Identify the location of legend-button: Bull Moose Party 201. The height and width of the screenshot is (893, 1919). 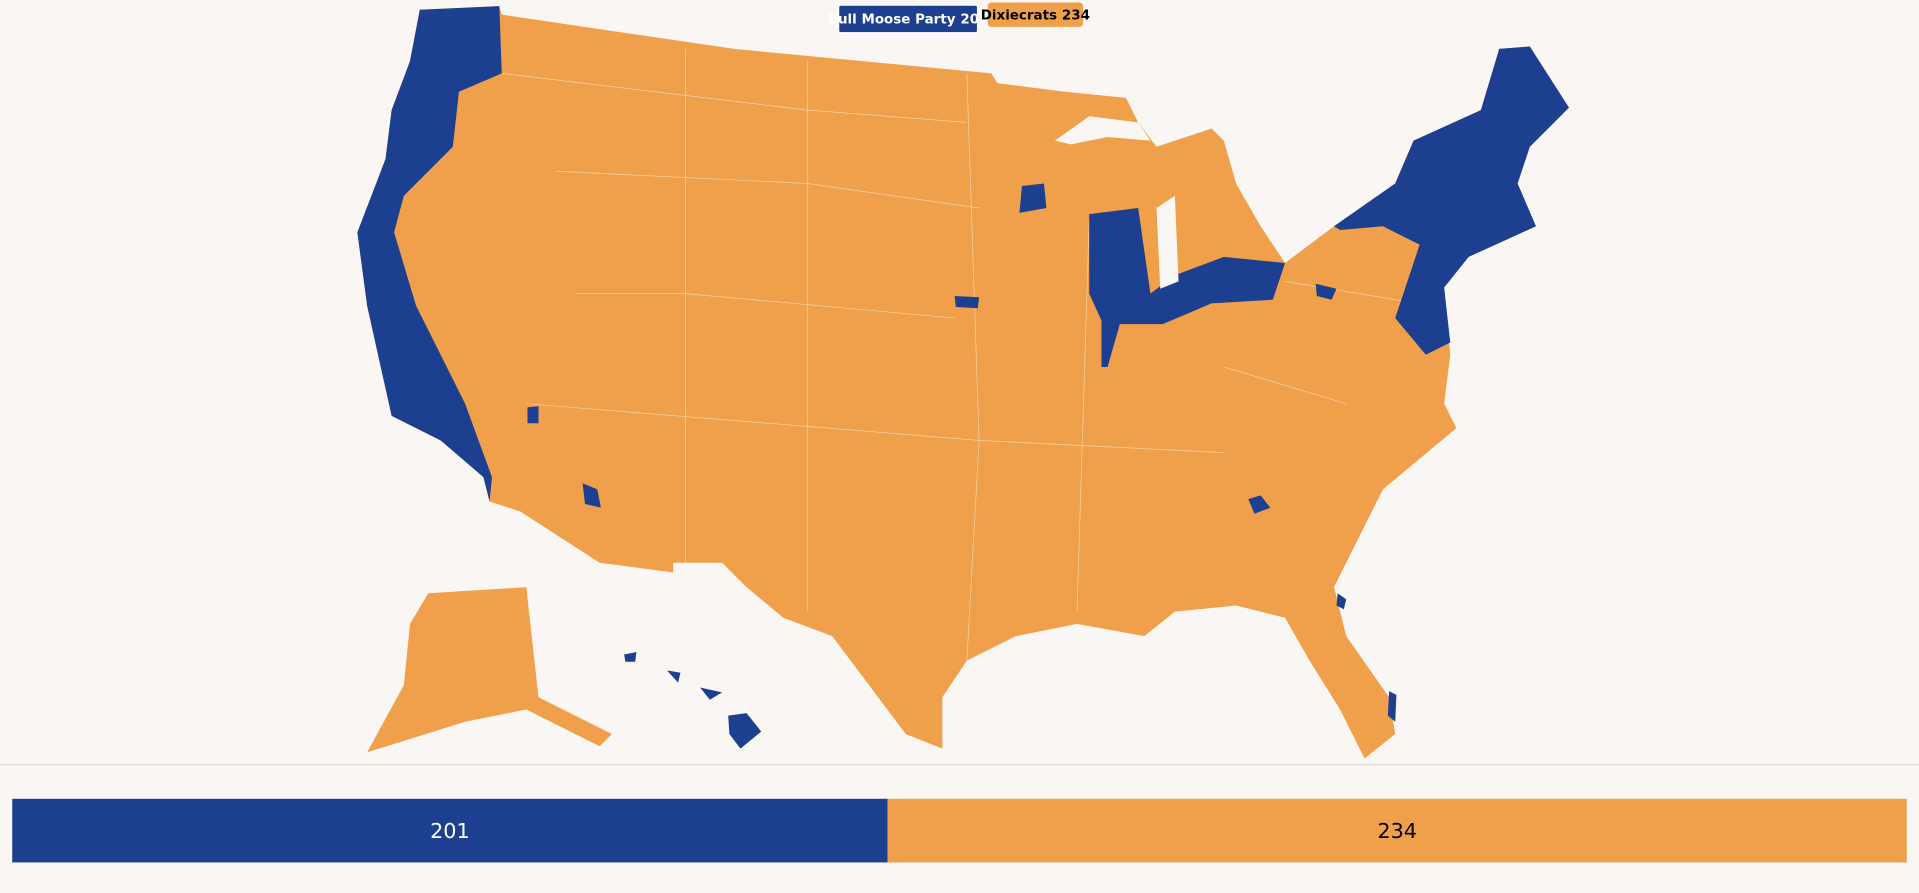
(908, 18).